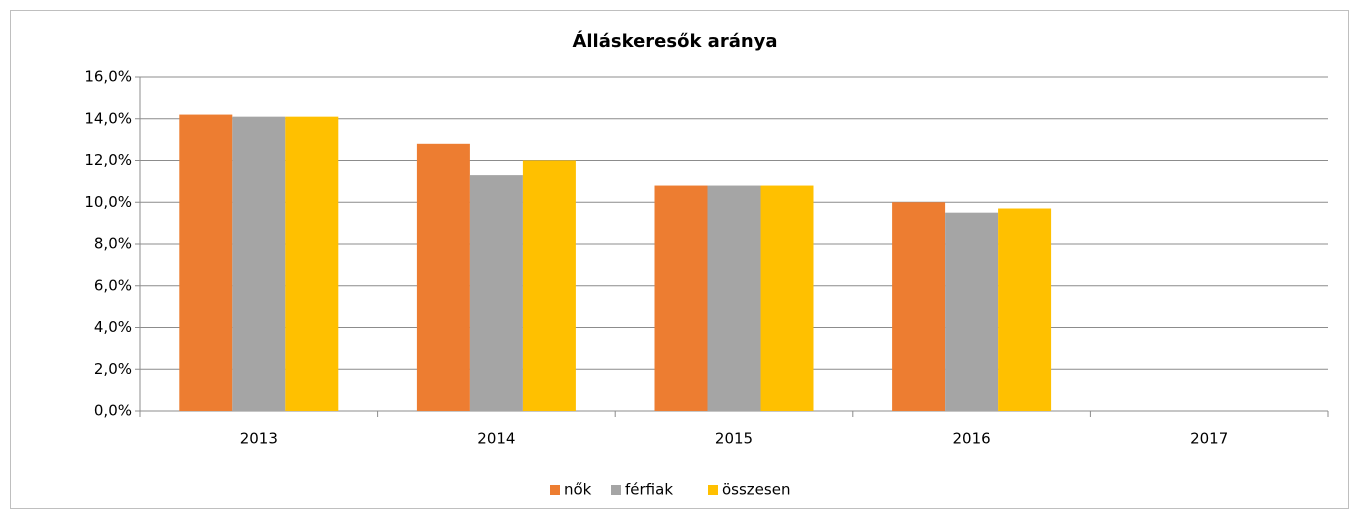  Describe the element at coordinates (108, 160) in the screenshot. I see `y-tick-label: 12,0%` at that location.